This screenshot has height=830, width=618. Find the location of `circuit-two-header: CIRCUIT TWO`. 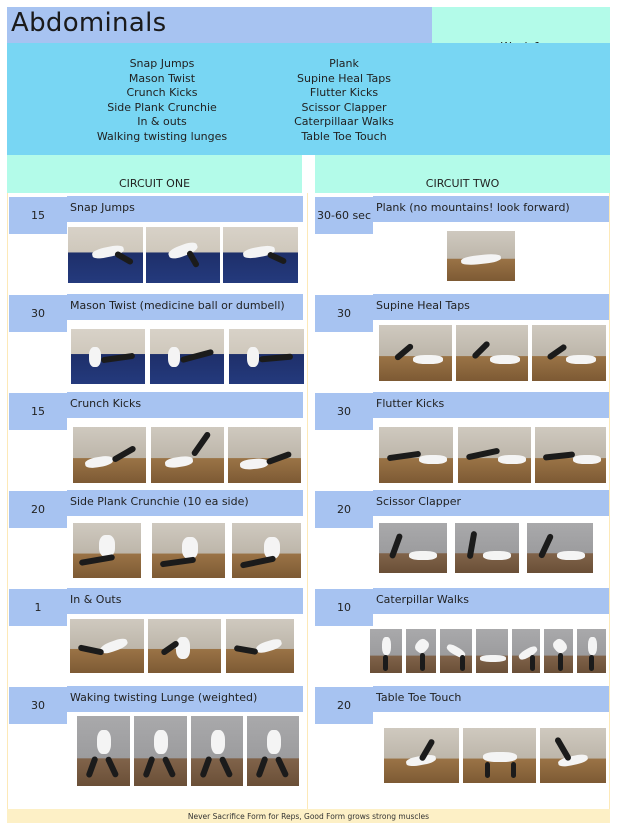

circuit-two-header: CIRCUIT TWO is located at coordinates (462, 174).